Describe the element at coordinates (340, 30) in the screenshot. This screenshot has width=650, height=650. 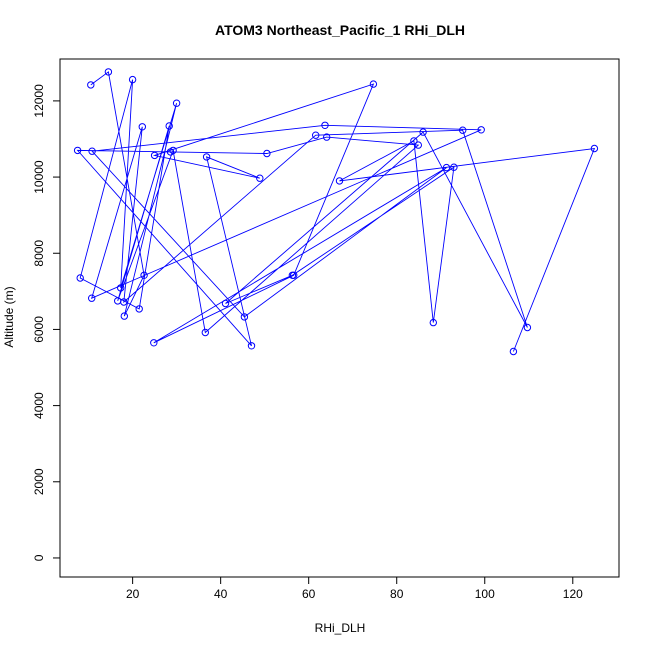
I see `chart-title: ATOM3 Northeast_Pacific_1 RHi_DLH` at that location.